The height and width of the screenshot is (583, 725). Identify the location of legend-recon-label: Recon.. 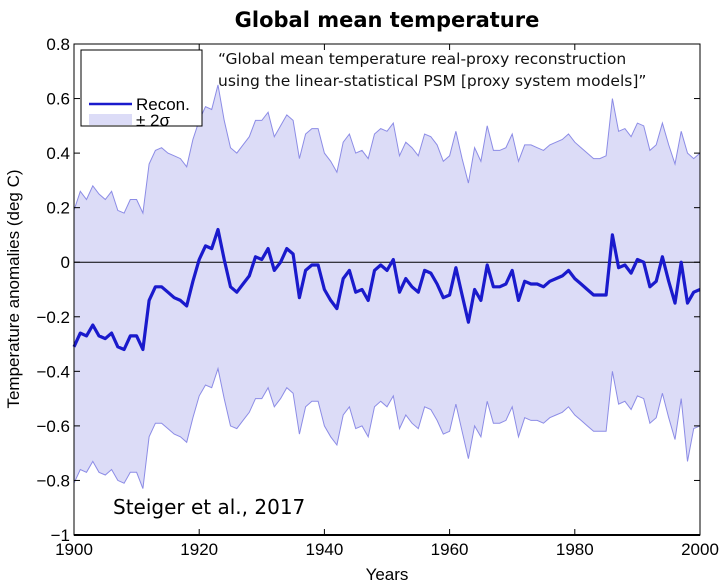
(163, 104).